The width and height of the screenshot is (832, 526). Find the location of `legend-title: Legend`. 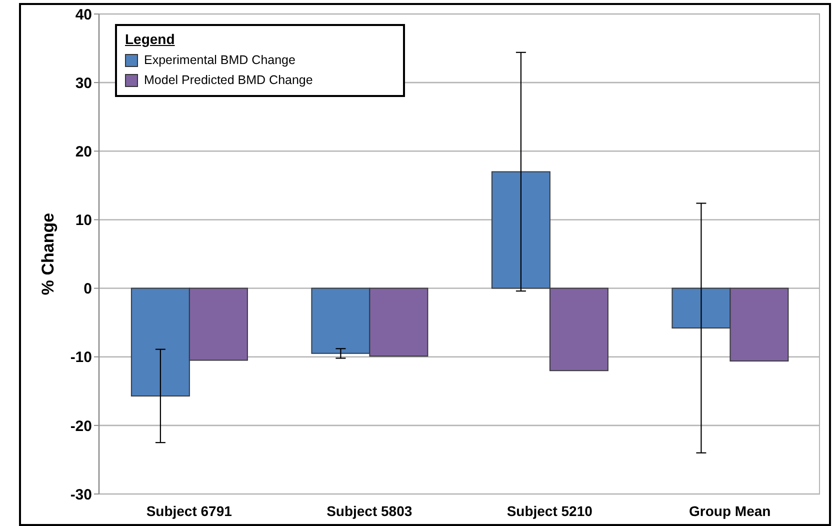

legend-title: Legend is located at coordinates (150, 39).